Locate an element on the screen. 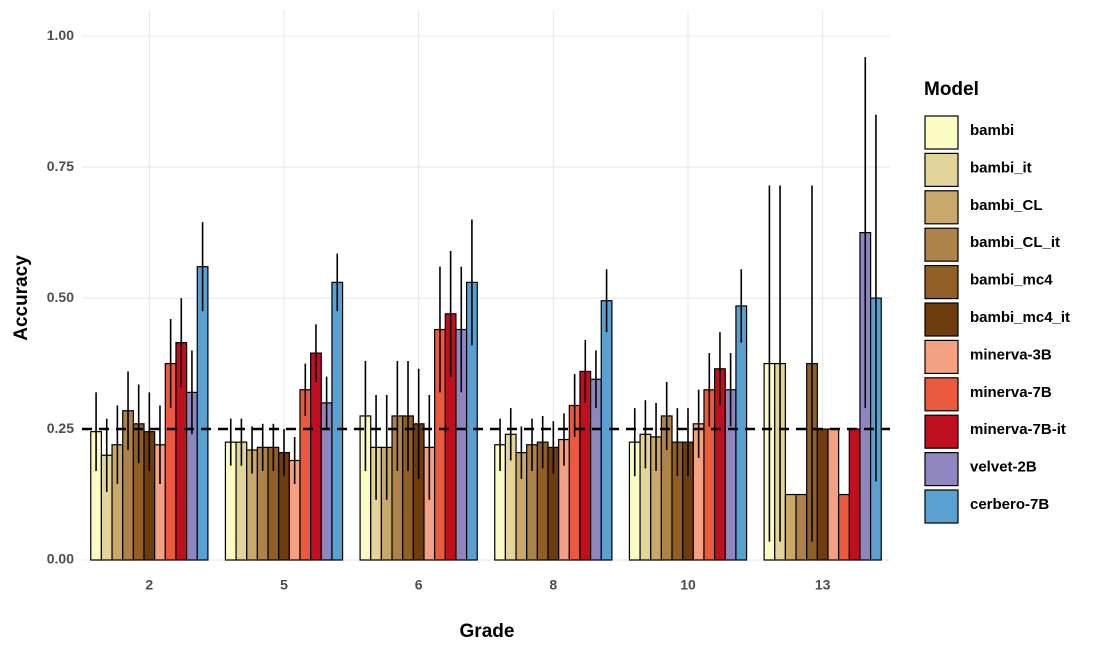  y-tick-label: 1.00 is located at coordinates (60, 35).